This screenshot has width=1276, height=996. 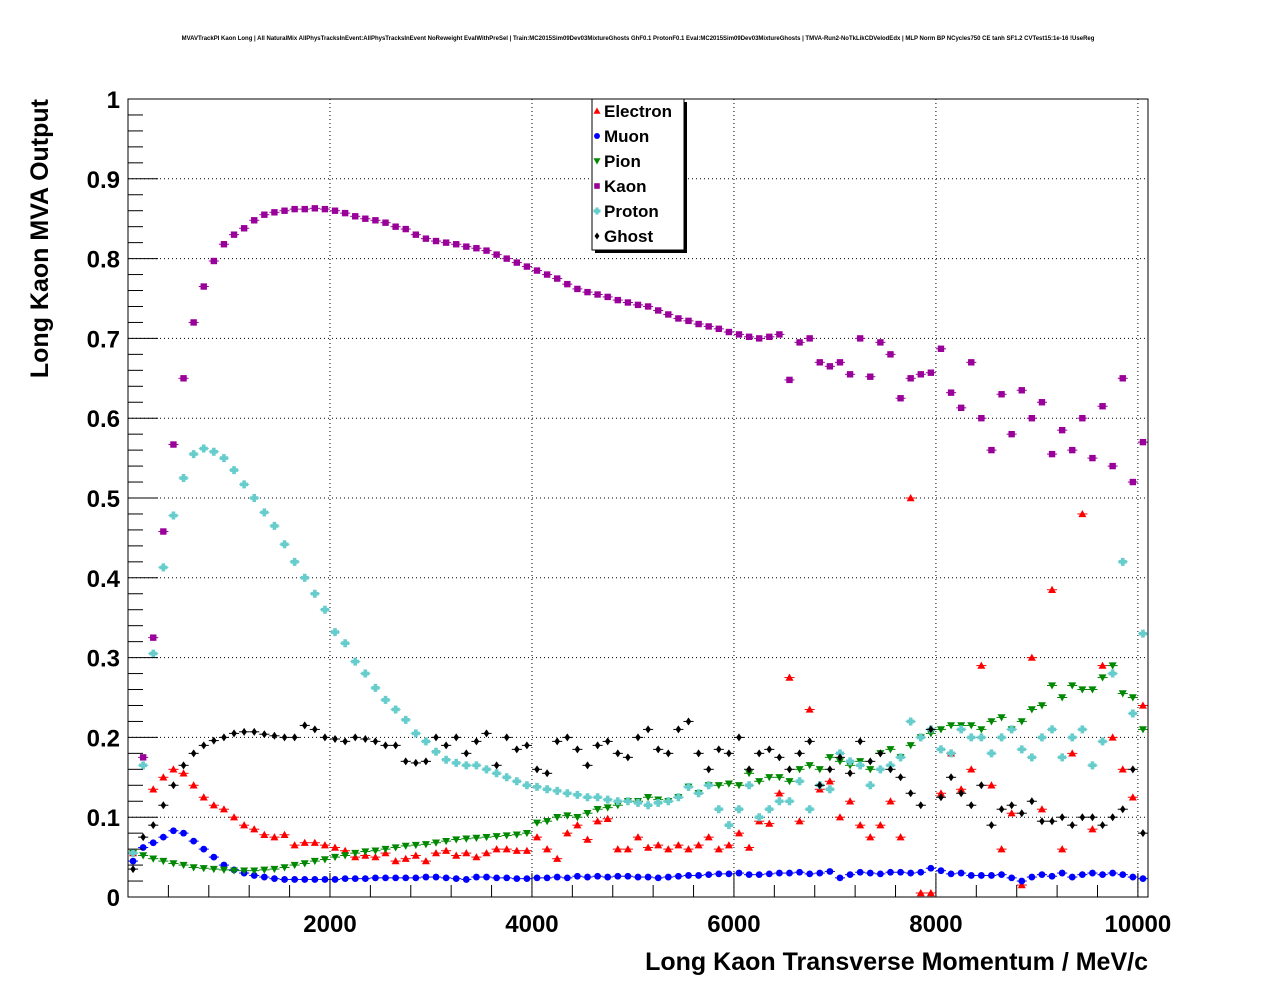 What do you see at coordinates (597, 136) in the screenshot?
I see `legend-marker-muon` at bounding box center [597, 136].